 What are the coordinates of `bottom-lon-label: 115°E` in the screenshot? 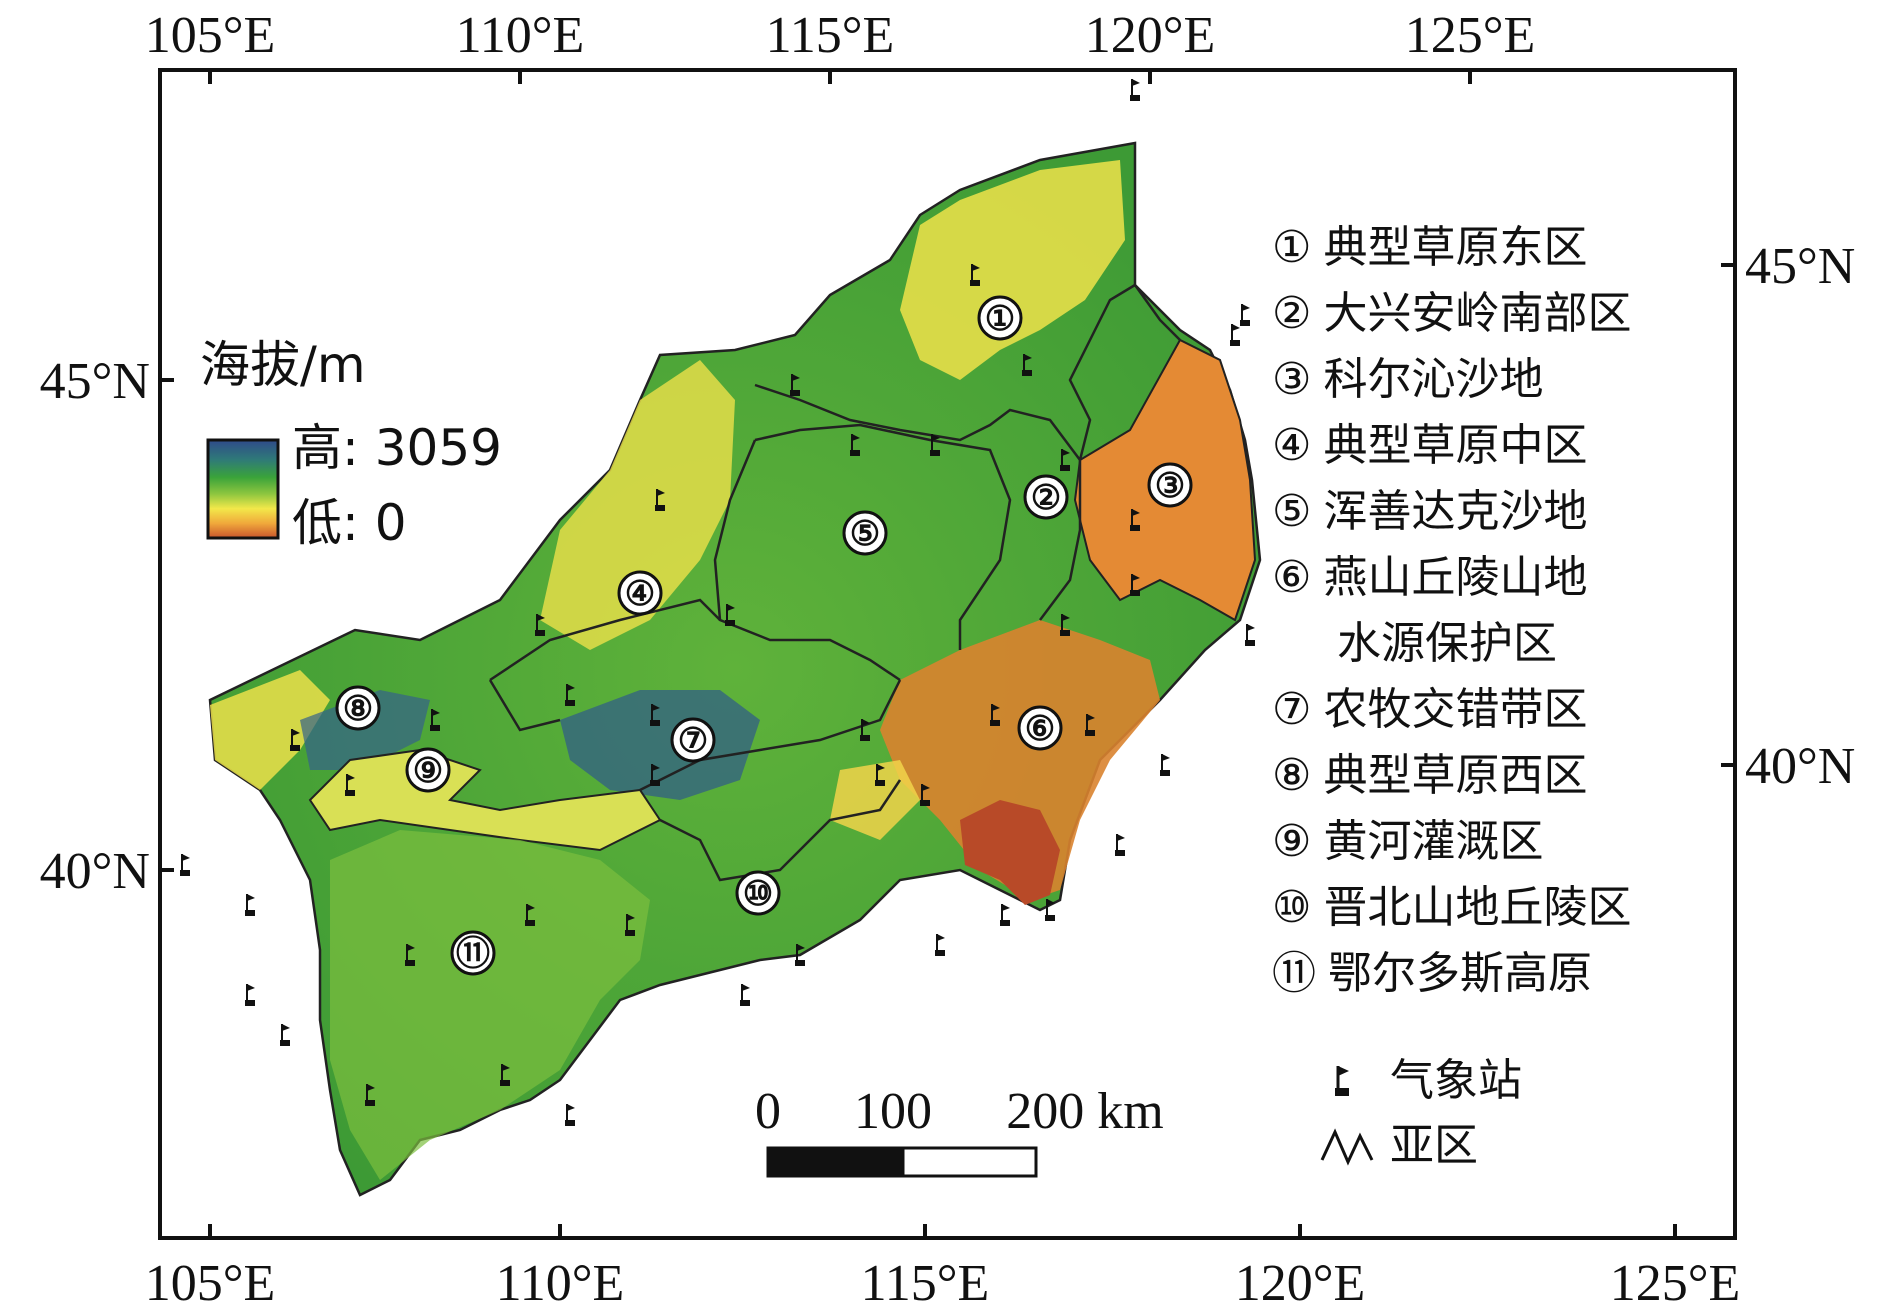 It's located at (925, 1283).